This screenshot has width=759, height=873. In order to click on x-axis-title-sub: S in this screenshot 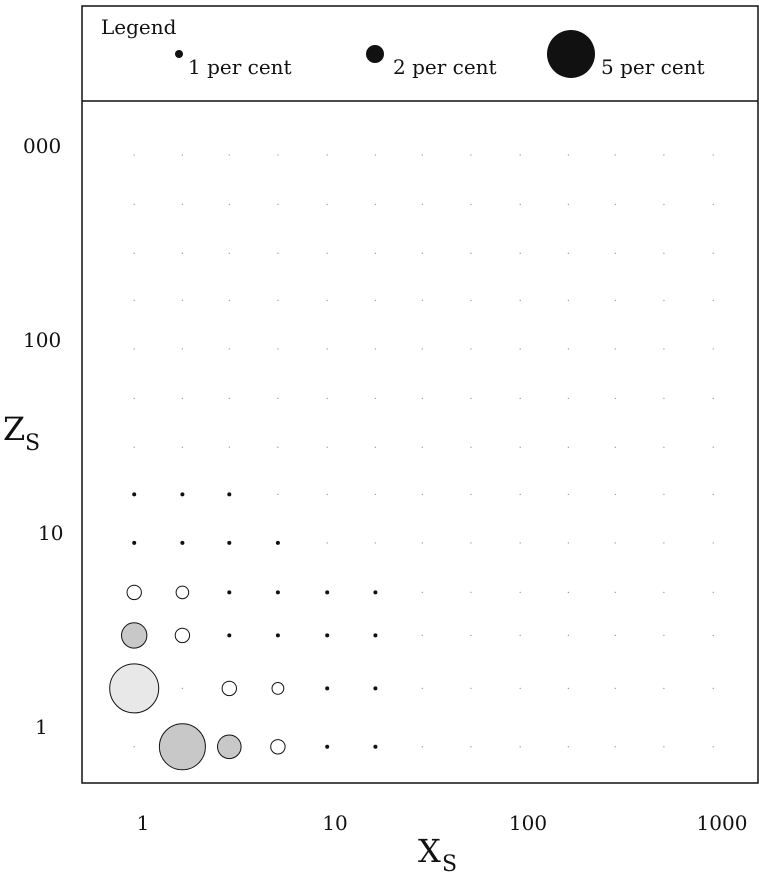, I will do `click(449, 862)`.